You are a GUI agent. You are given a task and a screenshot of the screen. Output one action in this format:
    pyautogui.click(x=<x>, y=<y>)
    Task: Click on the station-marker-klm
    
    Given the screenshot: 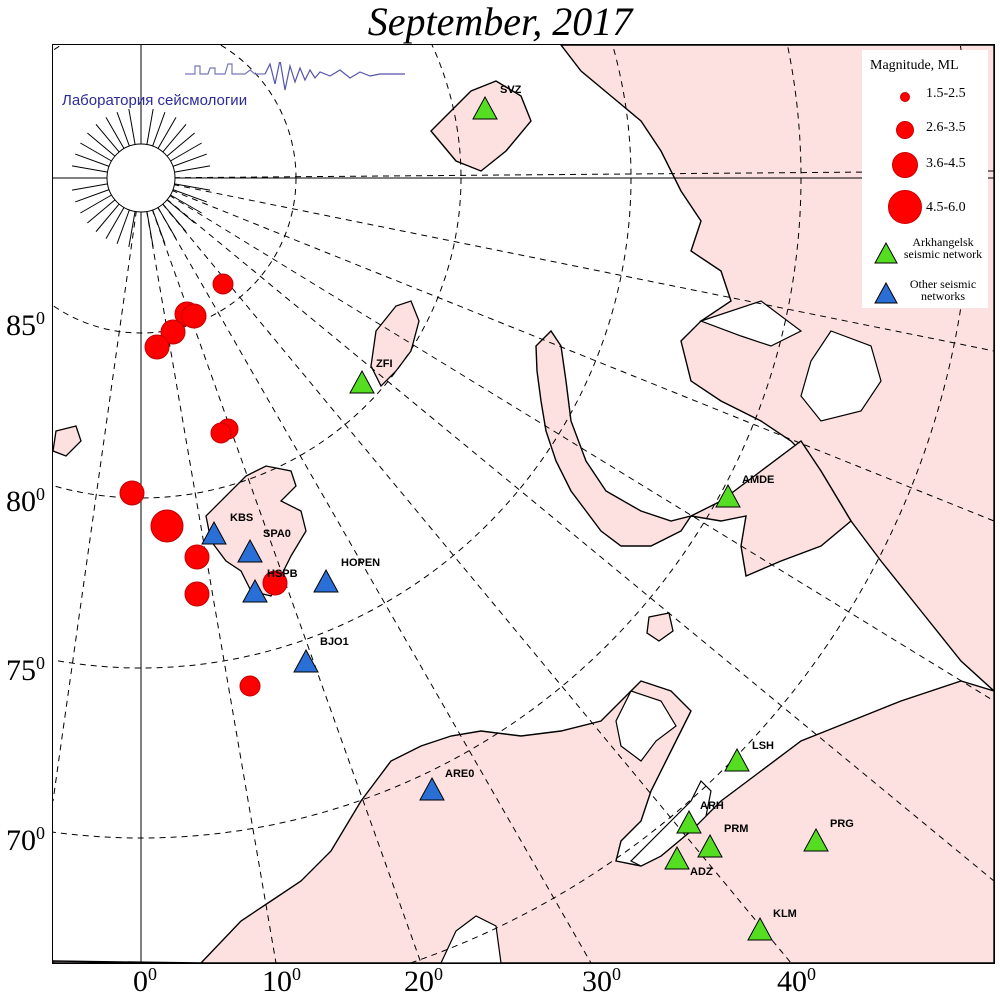 What is the action you would take?
    pyautogui.click(x=760, y=928)
    